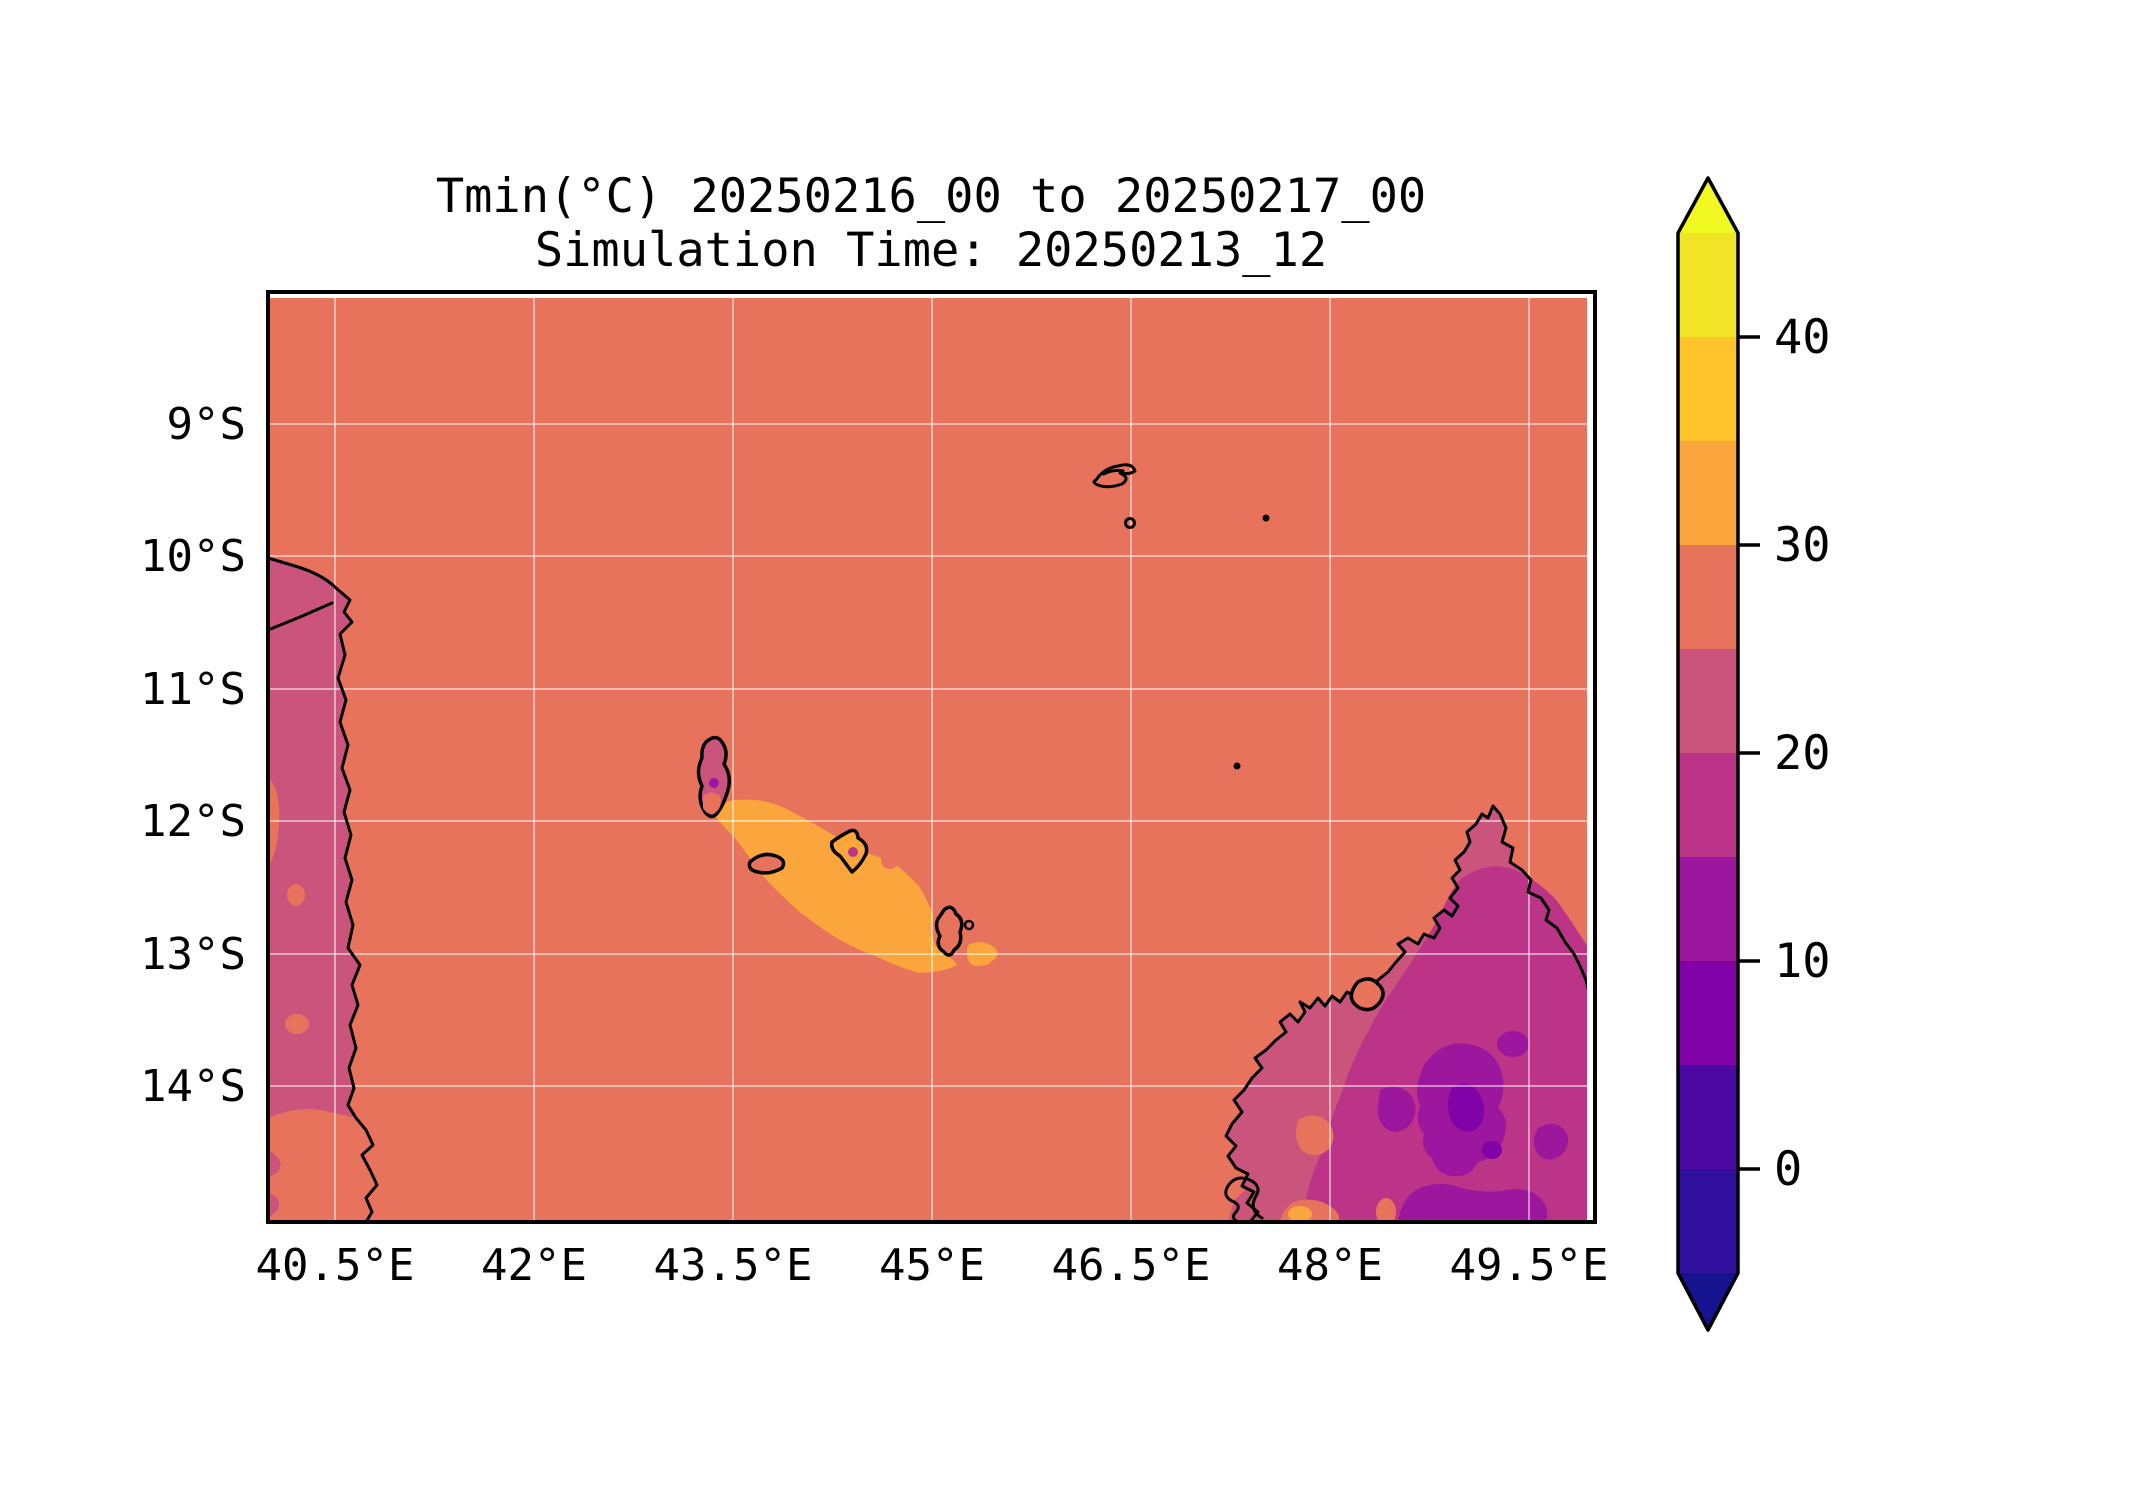 The height and width of the screenshot is (1500, 2142). What do you see at coordinates (206, 424) in the screenshot?
I see `y-tick-9s: 9°S` at bounding box center [206, 424].